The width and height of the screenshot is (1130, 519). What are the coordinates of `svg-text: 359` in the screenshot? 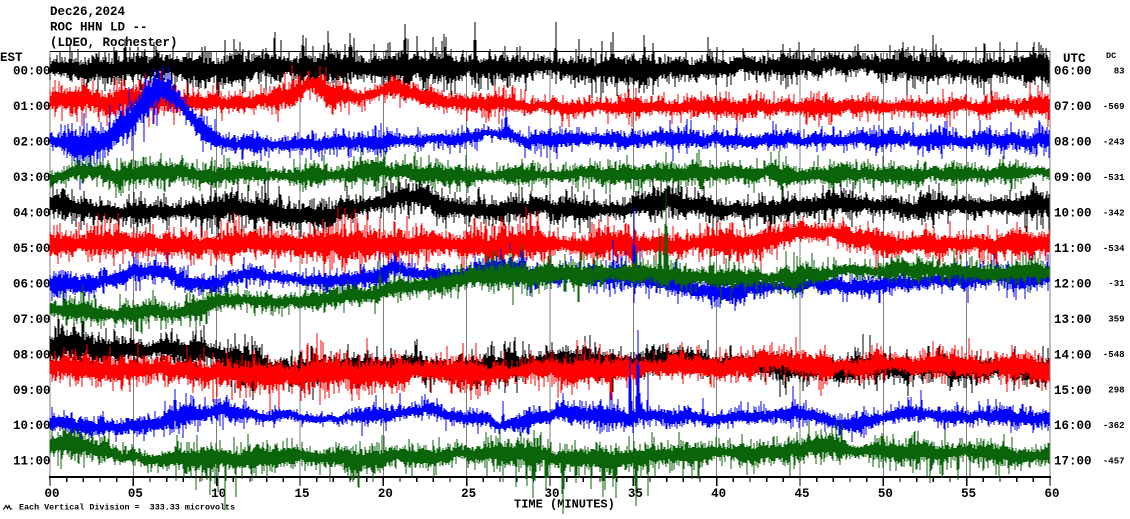 It's located at (1116, 320).